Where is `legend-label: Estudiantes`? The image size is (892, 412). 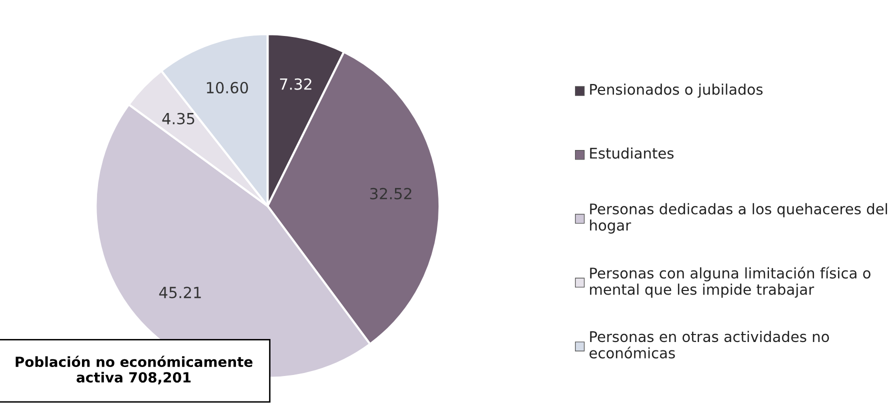
legend-label: Estudiantes is located at coordinates (632, 153).